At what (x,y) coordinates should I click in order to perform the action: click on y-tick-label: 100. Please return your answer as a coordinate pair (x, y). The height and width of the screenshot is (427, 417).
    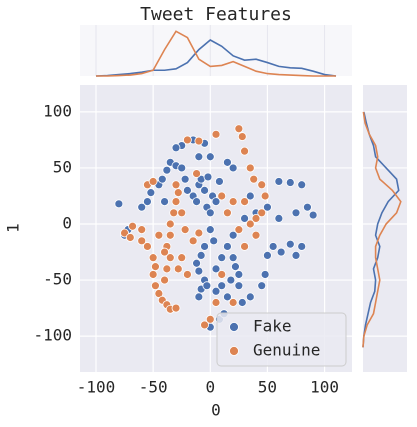
    Looking at the image, I should click on (57, 110).